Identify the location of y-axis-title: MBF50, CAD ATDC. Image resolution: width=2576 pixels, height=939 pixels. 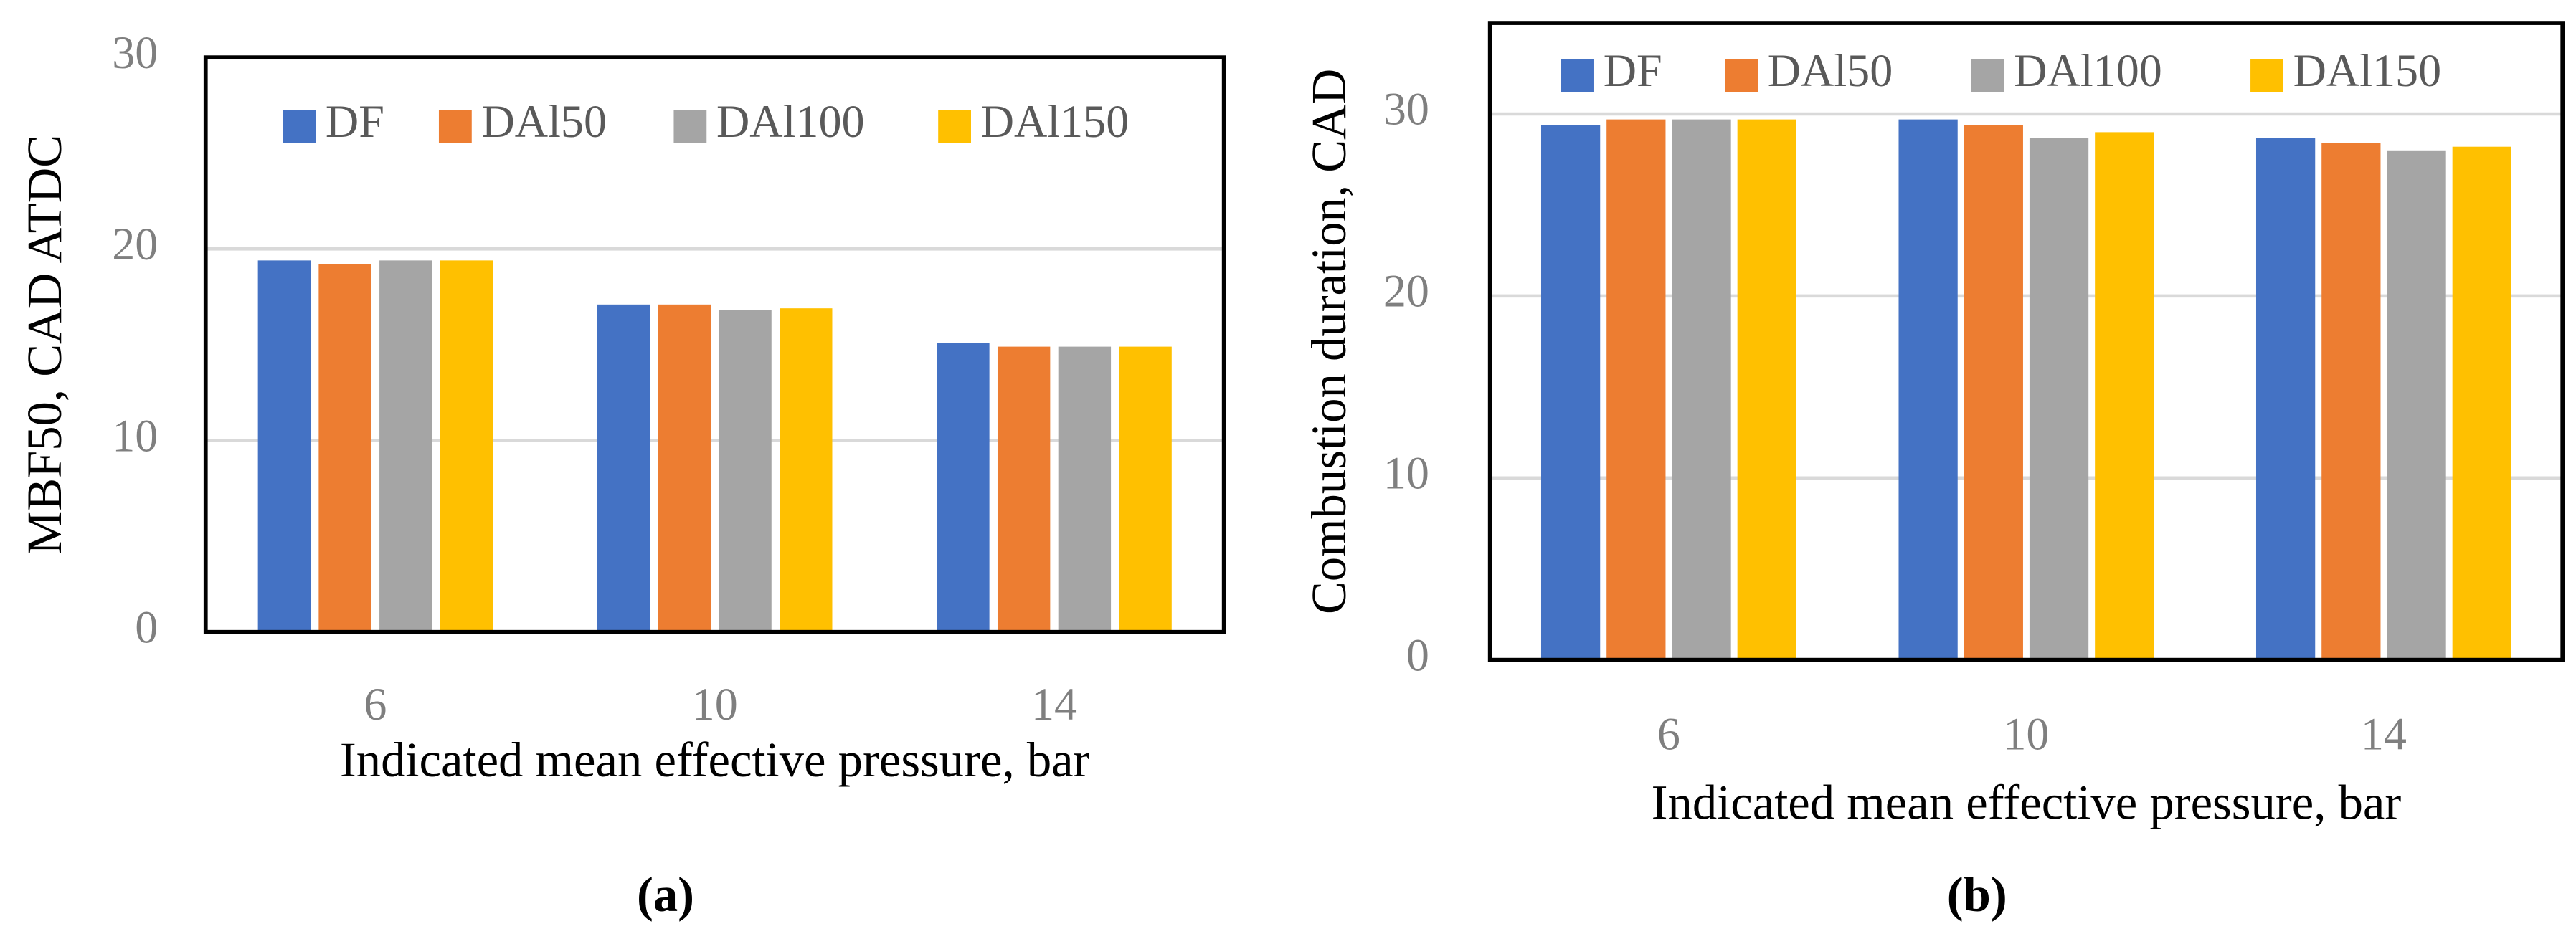
(44, 345).